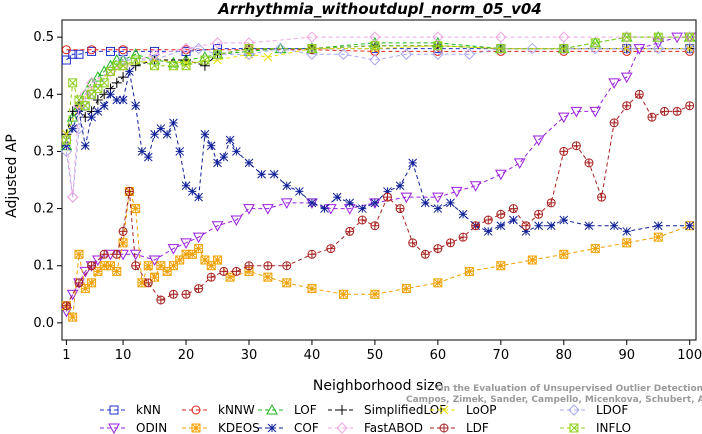 This screenshot has height=434, width=702. I want to click on x-axis-label: Neighborhood size, so click(378, 386).